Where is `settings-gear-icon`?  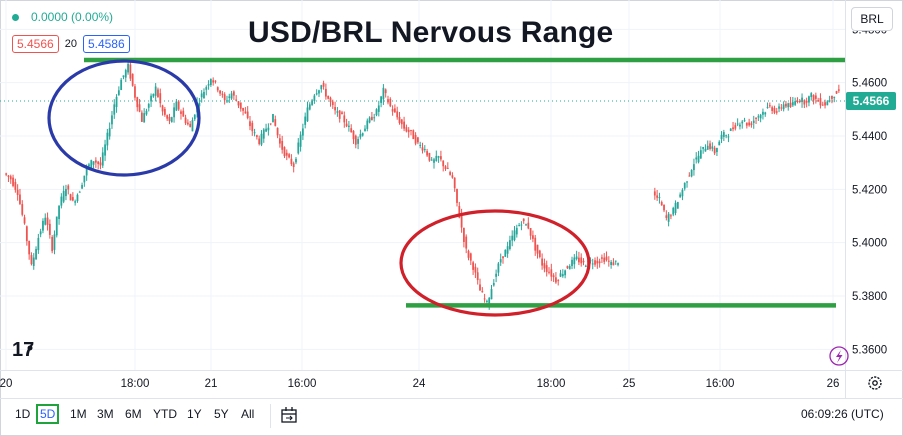 settings-gear-icon is located at coordinates (875, 383).